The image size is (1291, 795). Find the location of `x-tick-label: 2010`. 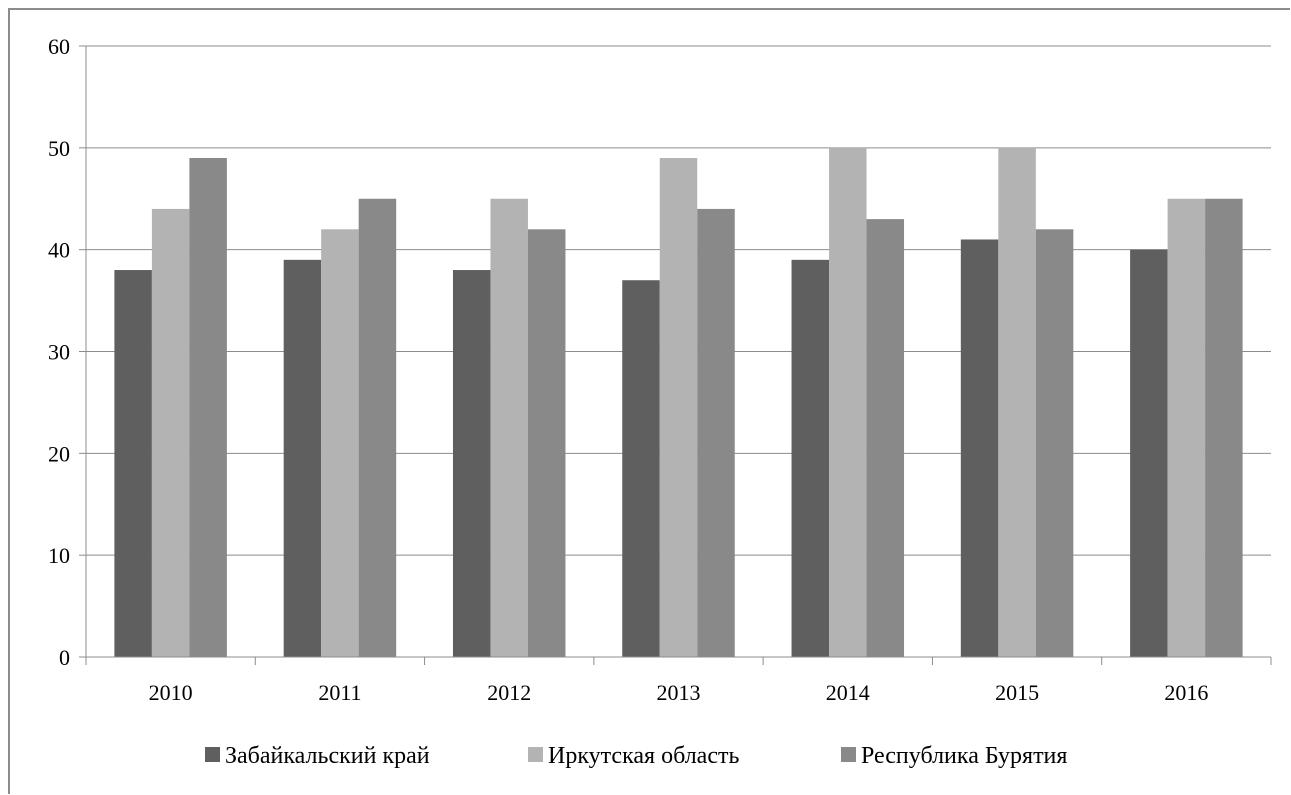

x-tick-label: 2010 is located at coordinates (171, 692).